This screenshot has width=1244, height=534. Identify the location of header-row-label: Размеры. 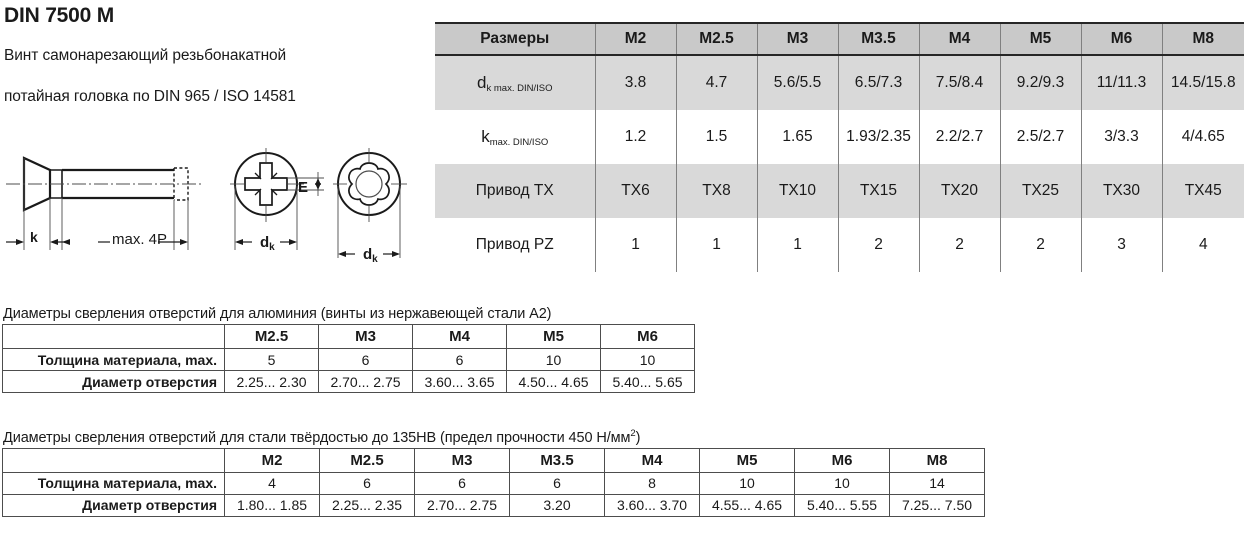
(515, 39).